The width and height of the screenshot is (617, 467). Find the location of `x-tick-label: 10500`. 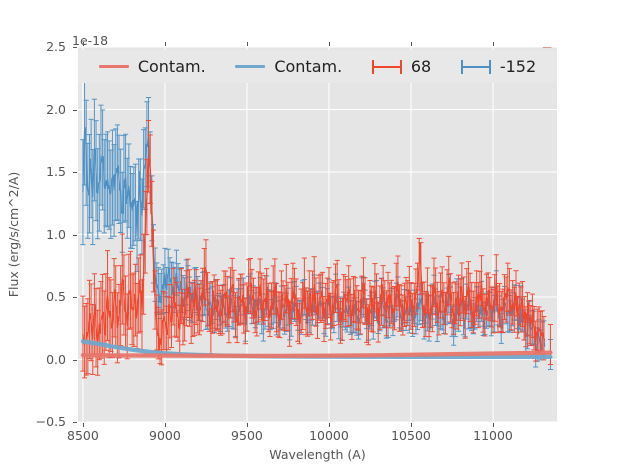

x-tick-label: 10500 is located at coordinates (411, 435).